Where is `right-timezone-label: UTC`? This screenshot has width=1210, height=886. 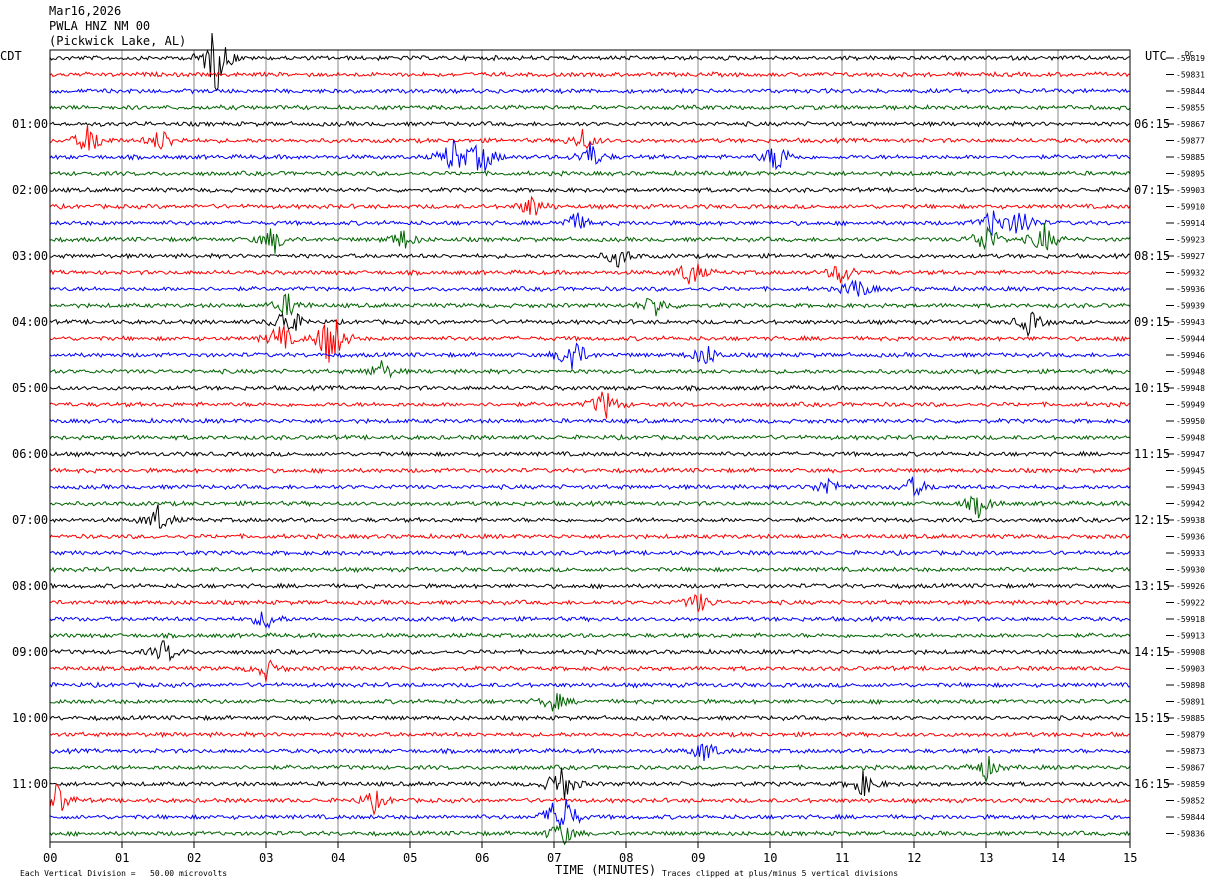
right-timezone-label: UTC is located at coordinates (1156, 56).